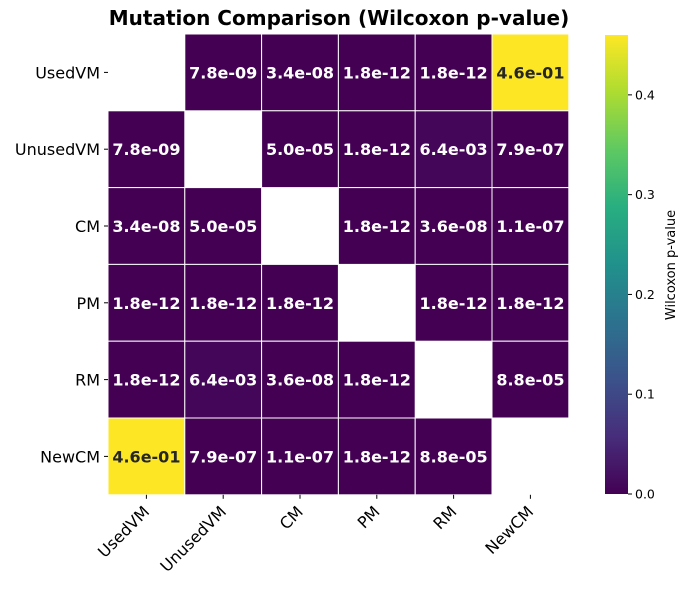 The width and height of the screenshot is (688, 595). Describe the element at coordinates (70, 456) in the screenshot. I see `row-label: NewCM` at that location.